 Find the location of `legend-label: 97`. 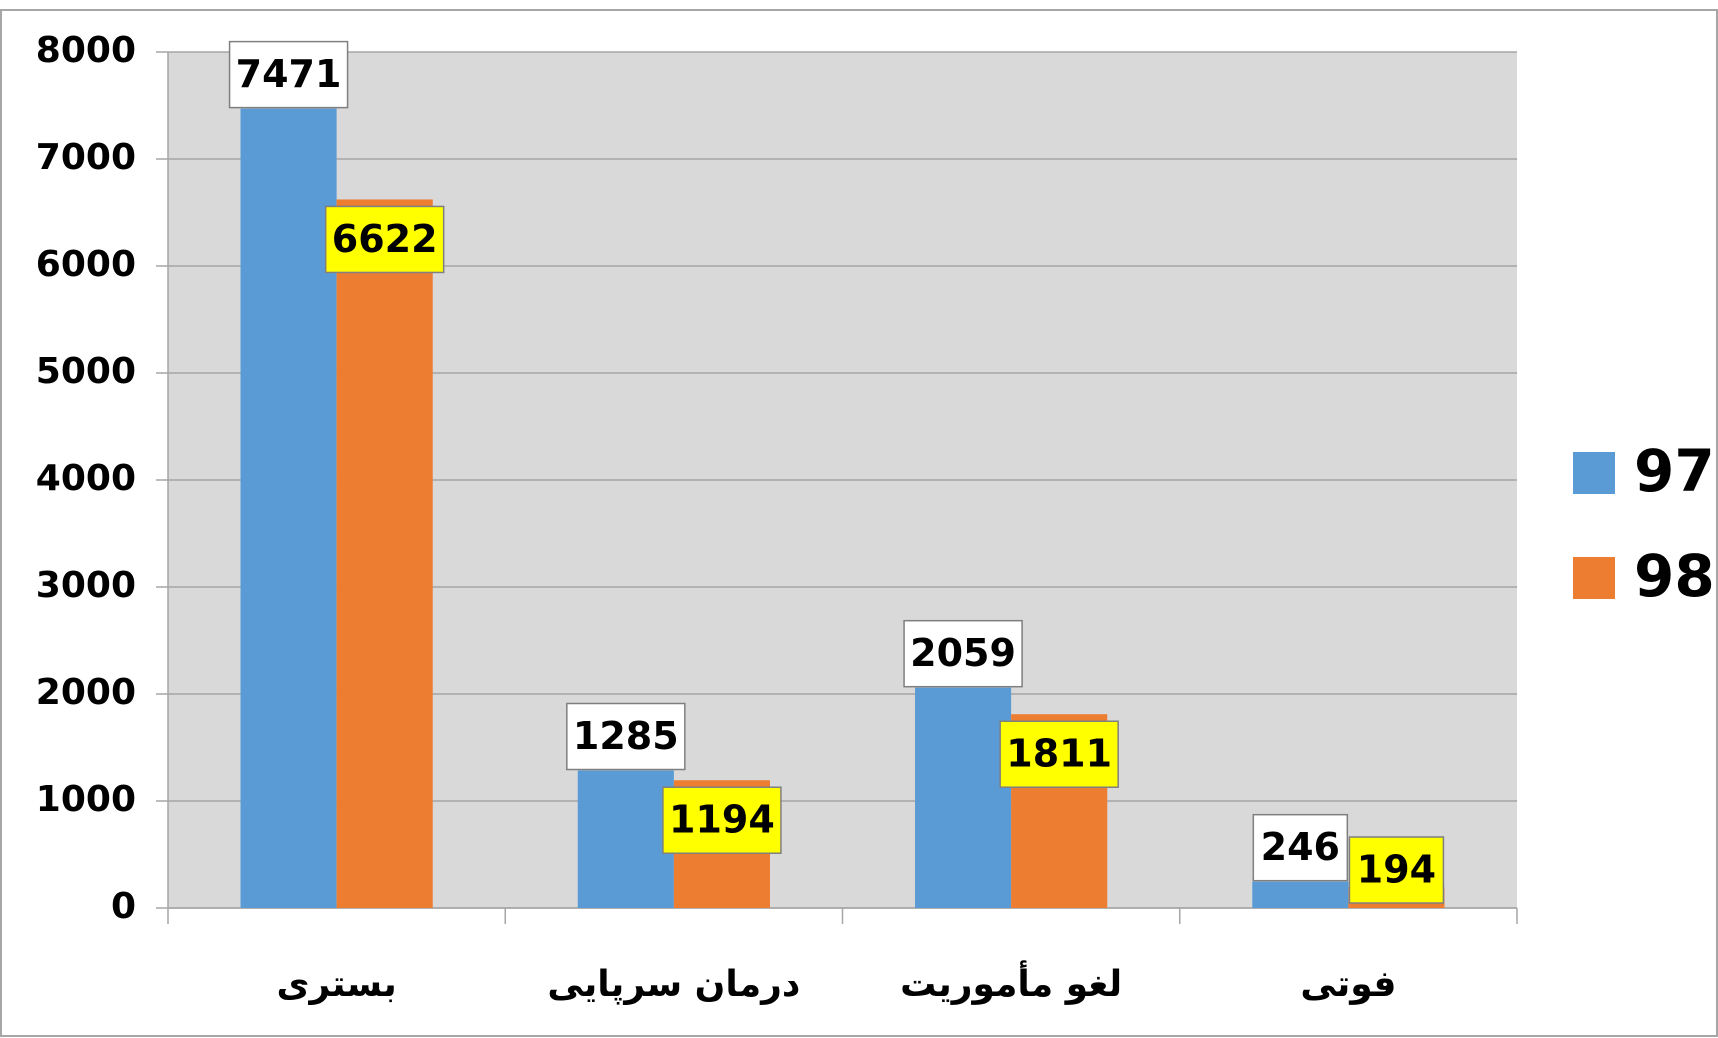

legend-label: 97 is located at coordinates (1674, 471).